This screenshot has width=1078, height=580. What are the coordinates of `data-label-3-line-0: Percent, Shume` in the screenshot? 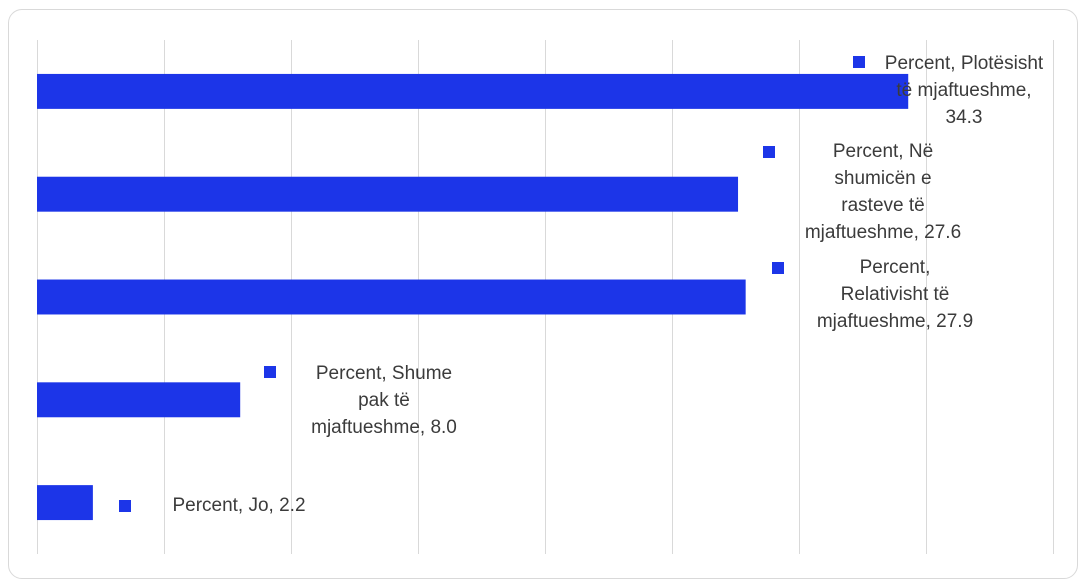 It's located at (384, 373).